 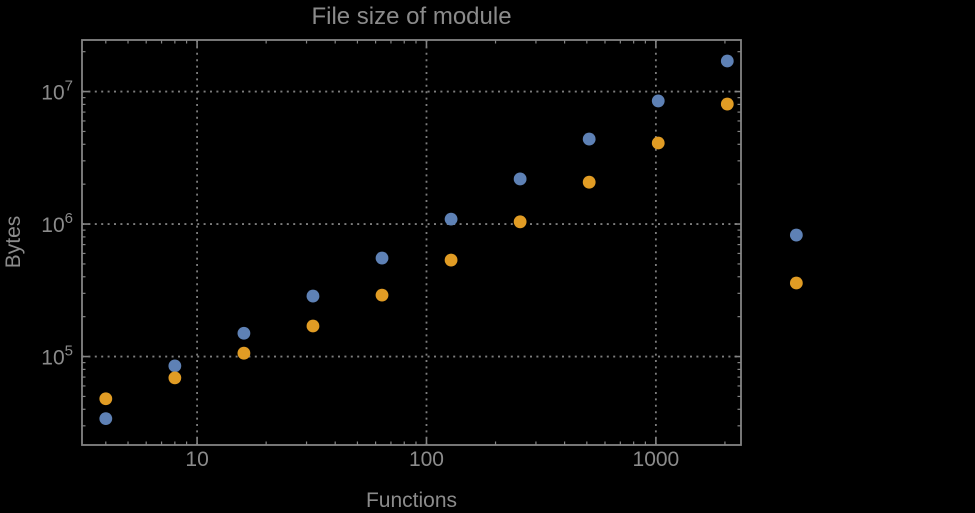 I want to click on x-tick-label: 1000, so click(x=656, y=459).